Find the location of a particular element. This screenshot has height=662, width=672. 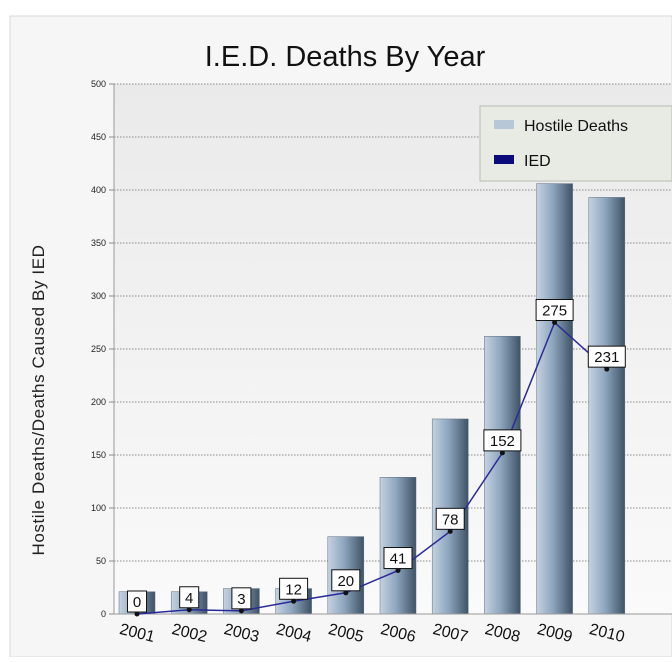

y-tick-labels: 0 50 100 150 200 250 300 350 400 450 500 is located at coordinates (98, 349).